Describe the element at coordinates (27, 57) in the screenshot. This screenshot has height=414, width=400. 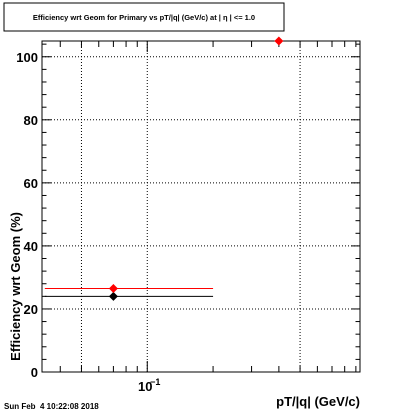
I see `y-tick-label: 100` at that location.